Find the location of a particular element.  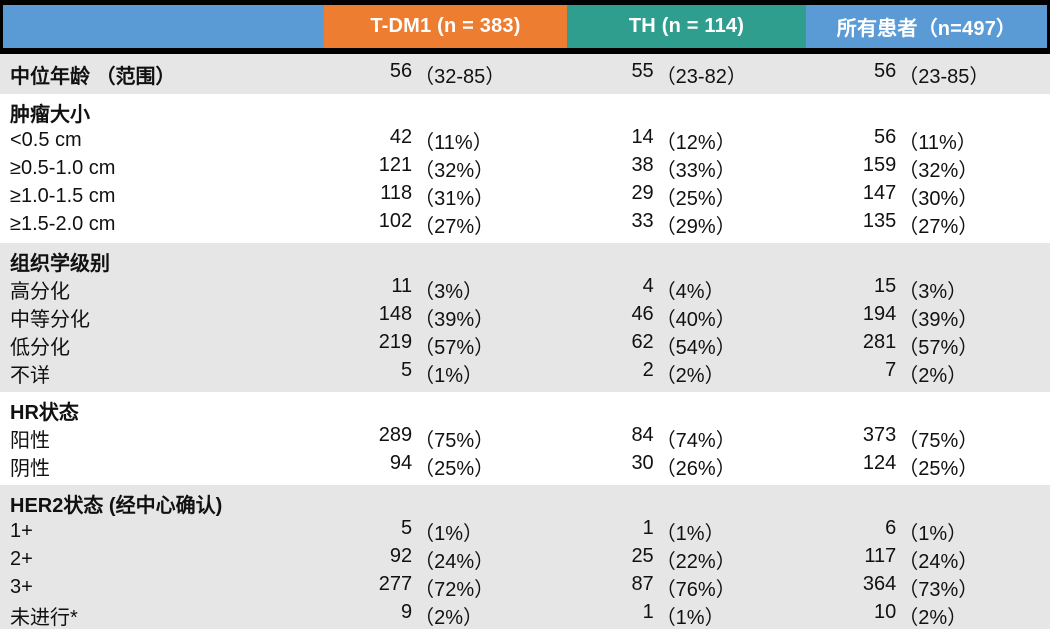

value-percent: （40%） is located at coordinates (695, 319).